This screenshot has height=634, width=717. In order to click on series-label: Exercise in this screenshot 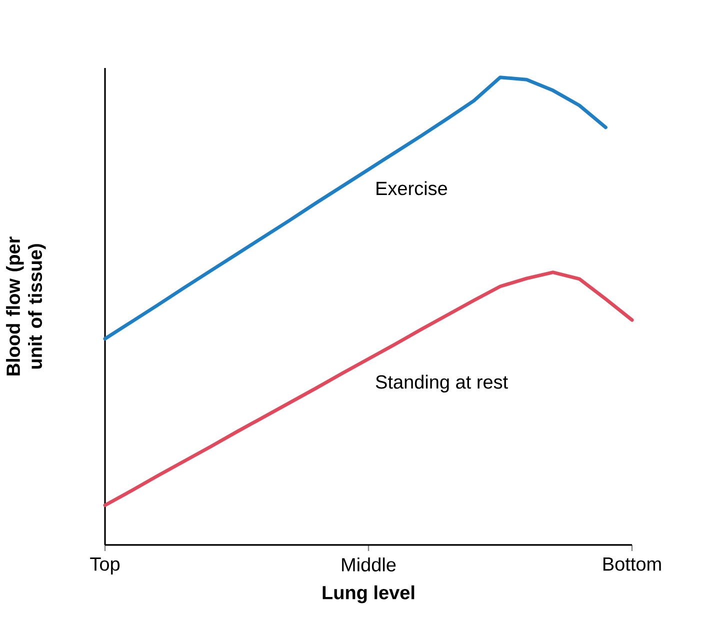, I will do `click(412, 188)`.